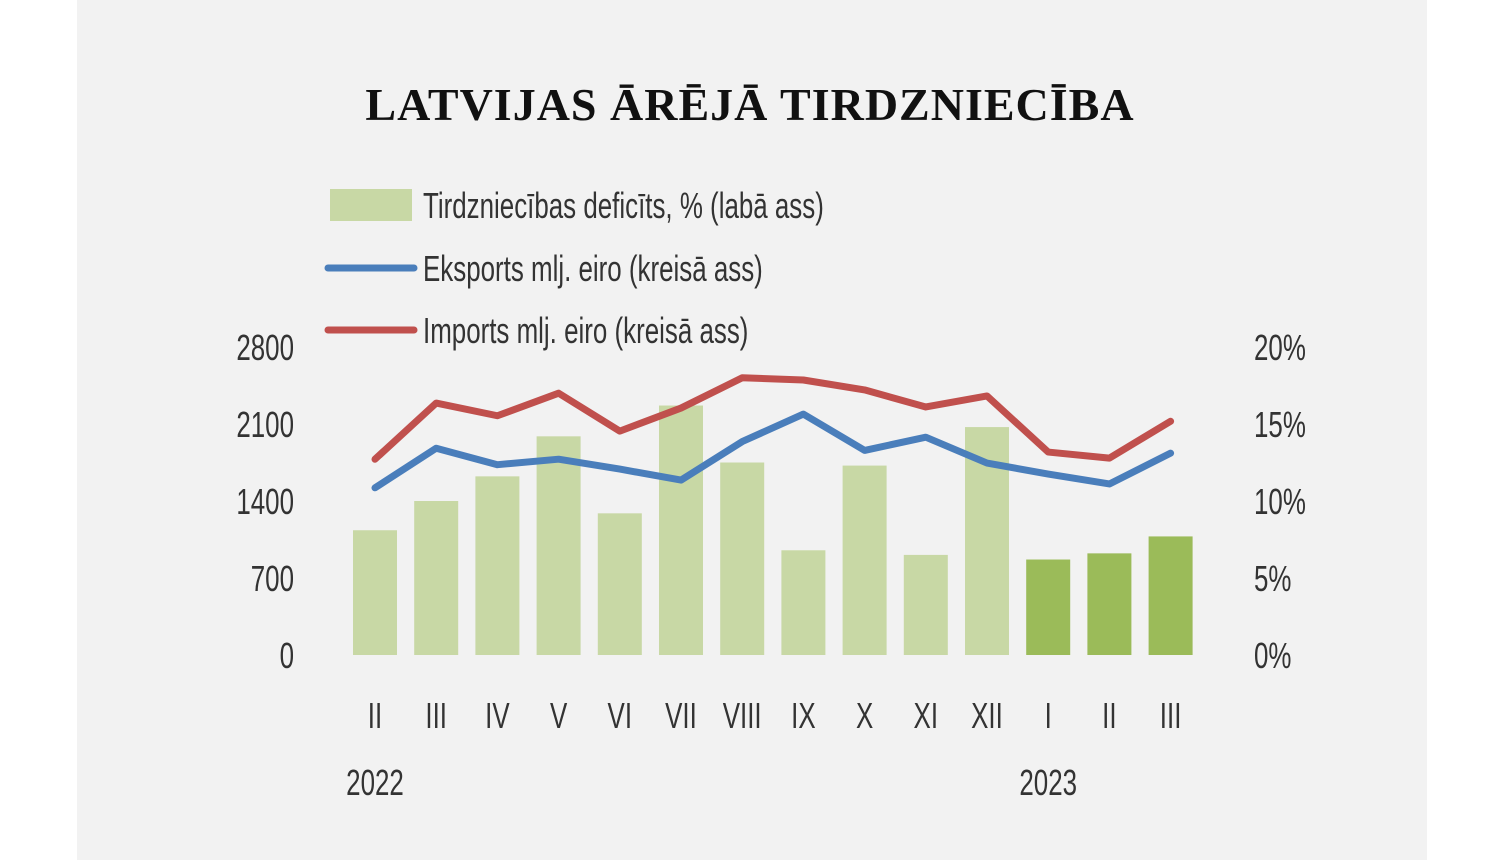  Describe the element at coordinates (864, 716) in the screenshot. I see `x-tick-label: X` at that location.